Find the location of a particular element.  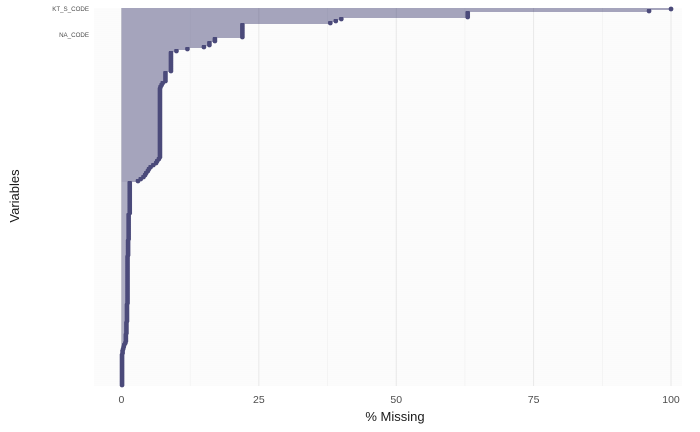

x-tick-label: 75 is located at coordinates (534, 400).